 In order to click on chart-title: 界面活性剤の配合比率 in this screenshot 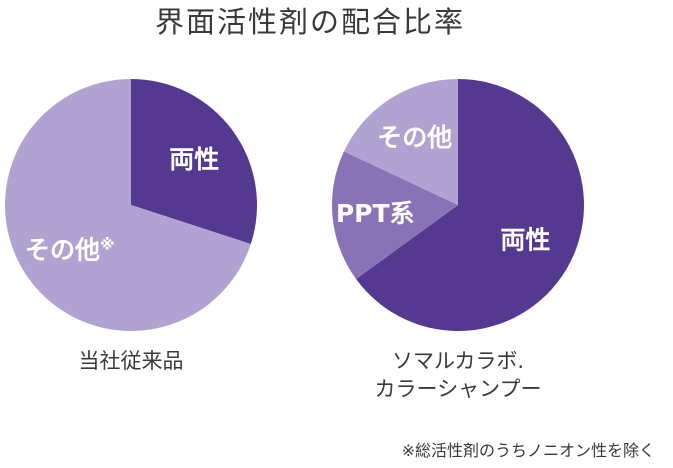, I will do `click(310, 22)`.